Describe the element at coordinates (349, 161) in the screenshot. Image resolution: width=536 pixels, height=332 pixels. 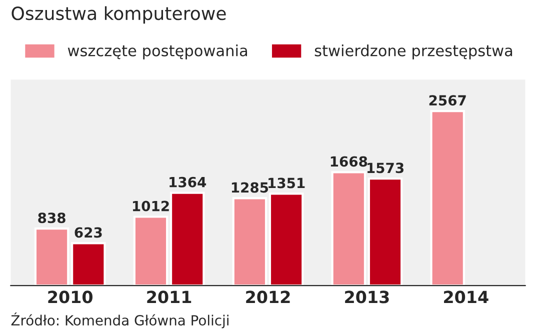
I see `data-label: 1668` at that location.